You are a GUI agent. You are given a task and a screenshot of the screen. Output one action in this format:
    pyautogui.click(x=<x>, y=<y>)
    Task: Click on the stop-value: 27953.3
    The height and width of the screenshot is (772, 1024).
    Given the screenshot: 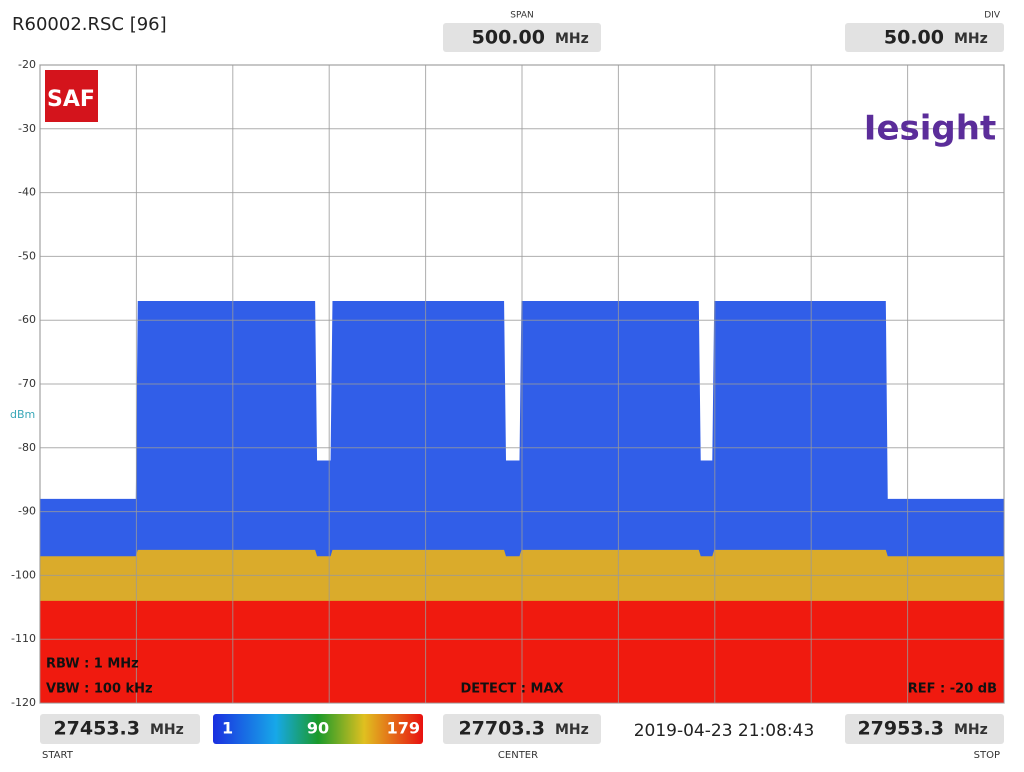 What is the action you would take?
    pyautogui.click(x=900, y=729)
    